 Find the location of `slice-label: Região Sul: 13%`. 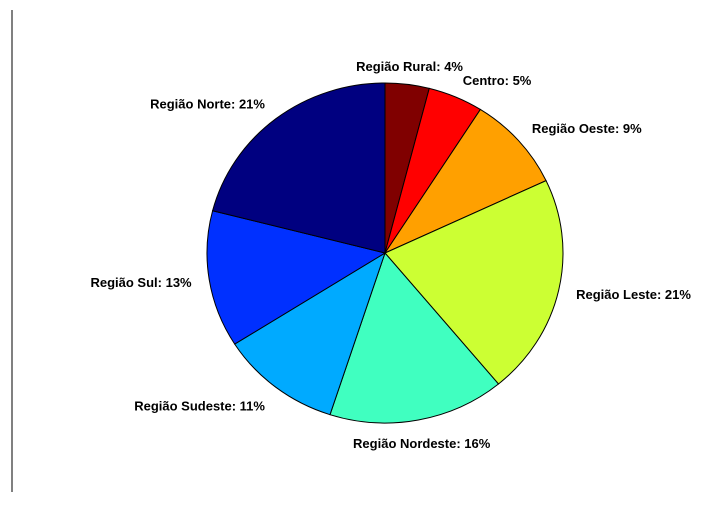

slice-label: Região Sul: 13% is located at coordinates (141, 282).